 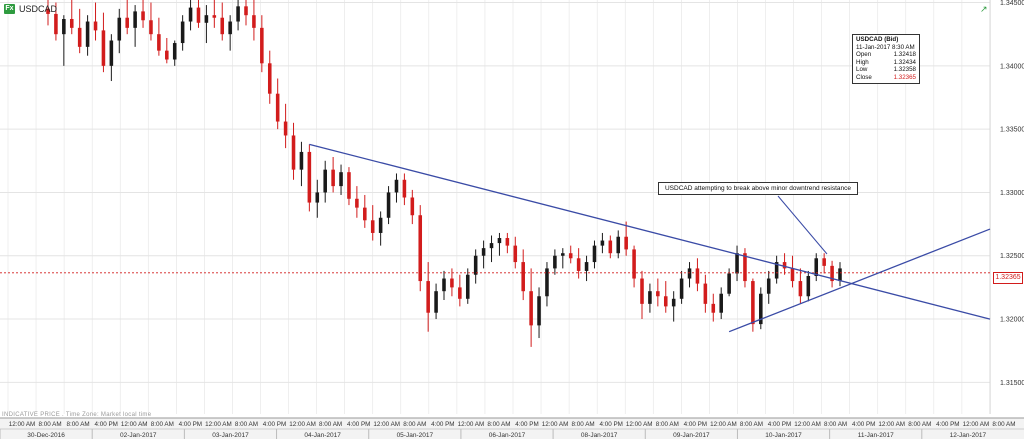 What do you see at coordinates (862, 62) in the screenshot?
I see `infobox-label: High` at bounding box center [862, 62].